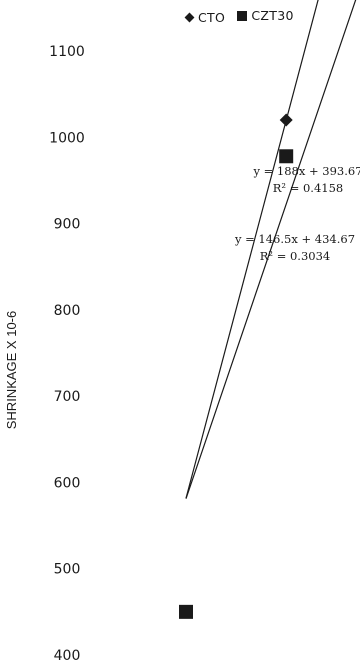 This screenshot has width=360, height=664. Describe the element at coordinates (306, 171) in the screenshot. I see `trendline-equation-cto: y = 188x + 393.67` at that location.